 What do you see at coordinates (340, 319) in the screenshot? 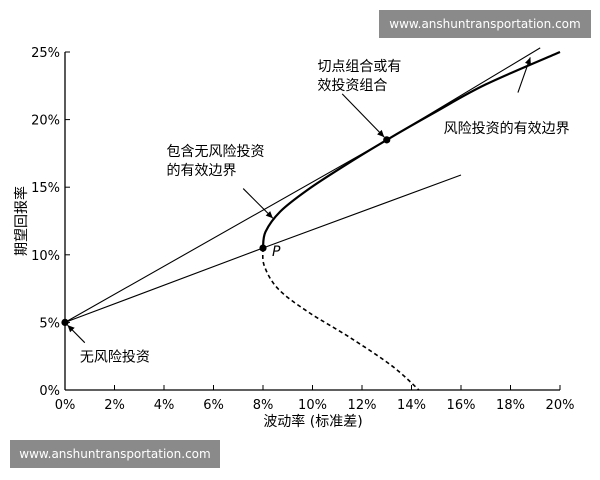
I see `series-frontier-dashed` at bounding box center [340, 319].